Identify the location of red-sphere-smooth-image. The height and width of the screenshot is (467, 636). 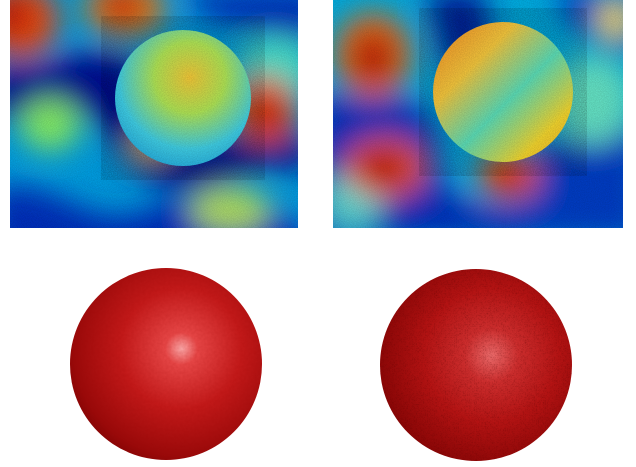
(166, 364).